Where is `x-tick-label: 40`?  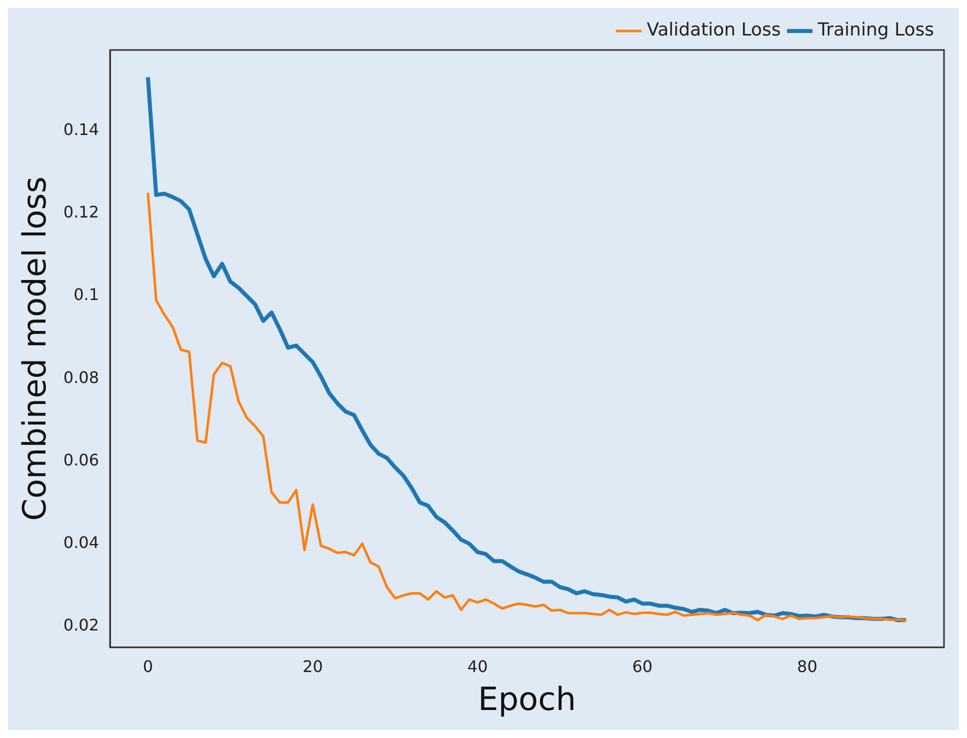
x-tick-label: 40 is located at coordinates (477, 666).